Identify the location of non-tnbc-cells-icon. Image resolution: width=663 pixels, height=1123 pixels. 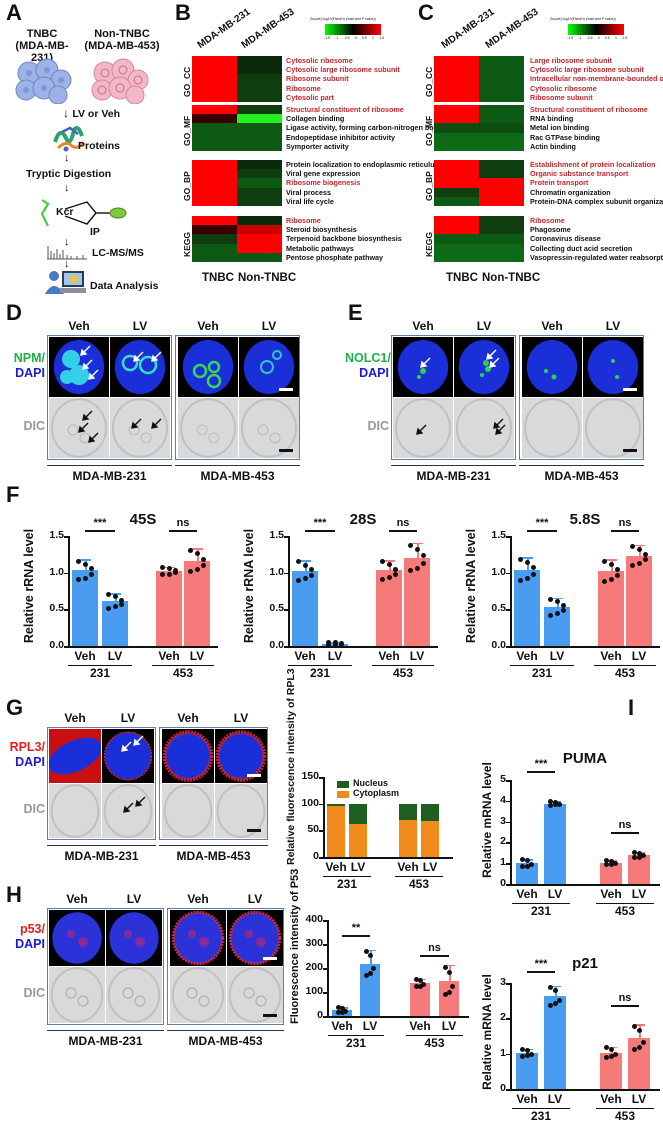
(120, 81).